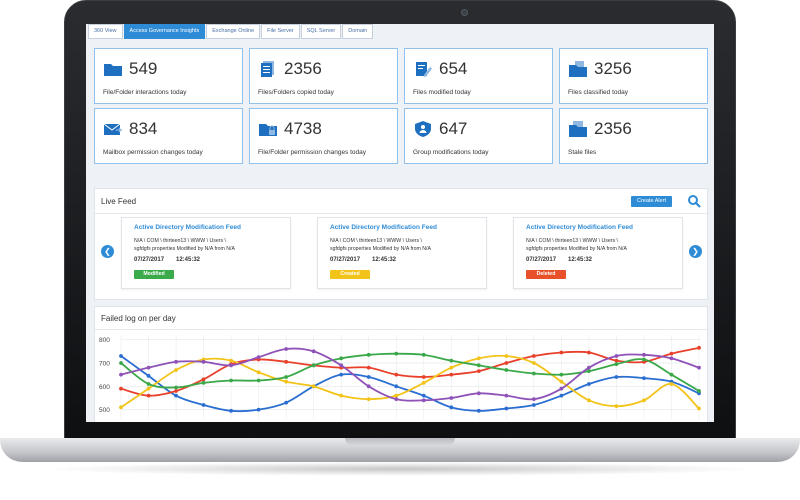  Describe the element at coordinates (168, 76) in the screenshot. I see `stat-card-interactions: 549 File/Folder interactions today` at that location.